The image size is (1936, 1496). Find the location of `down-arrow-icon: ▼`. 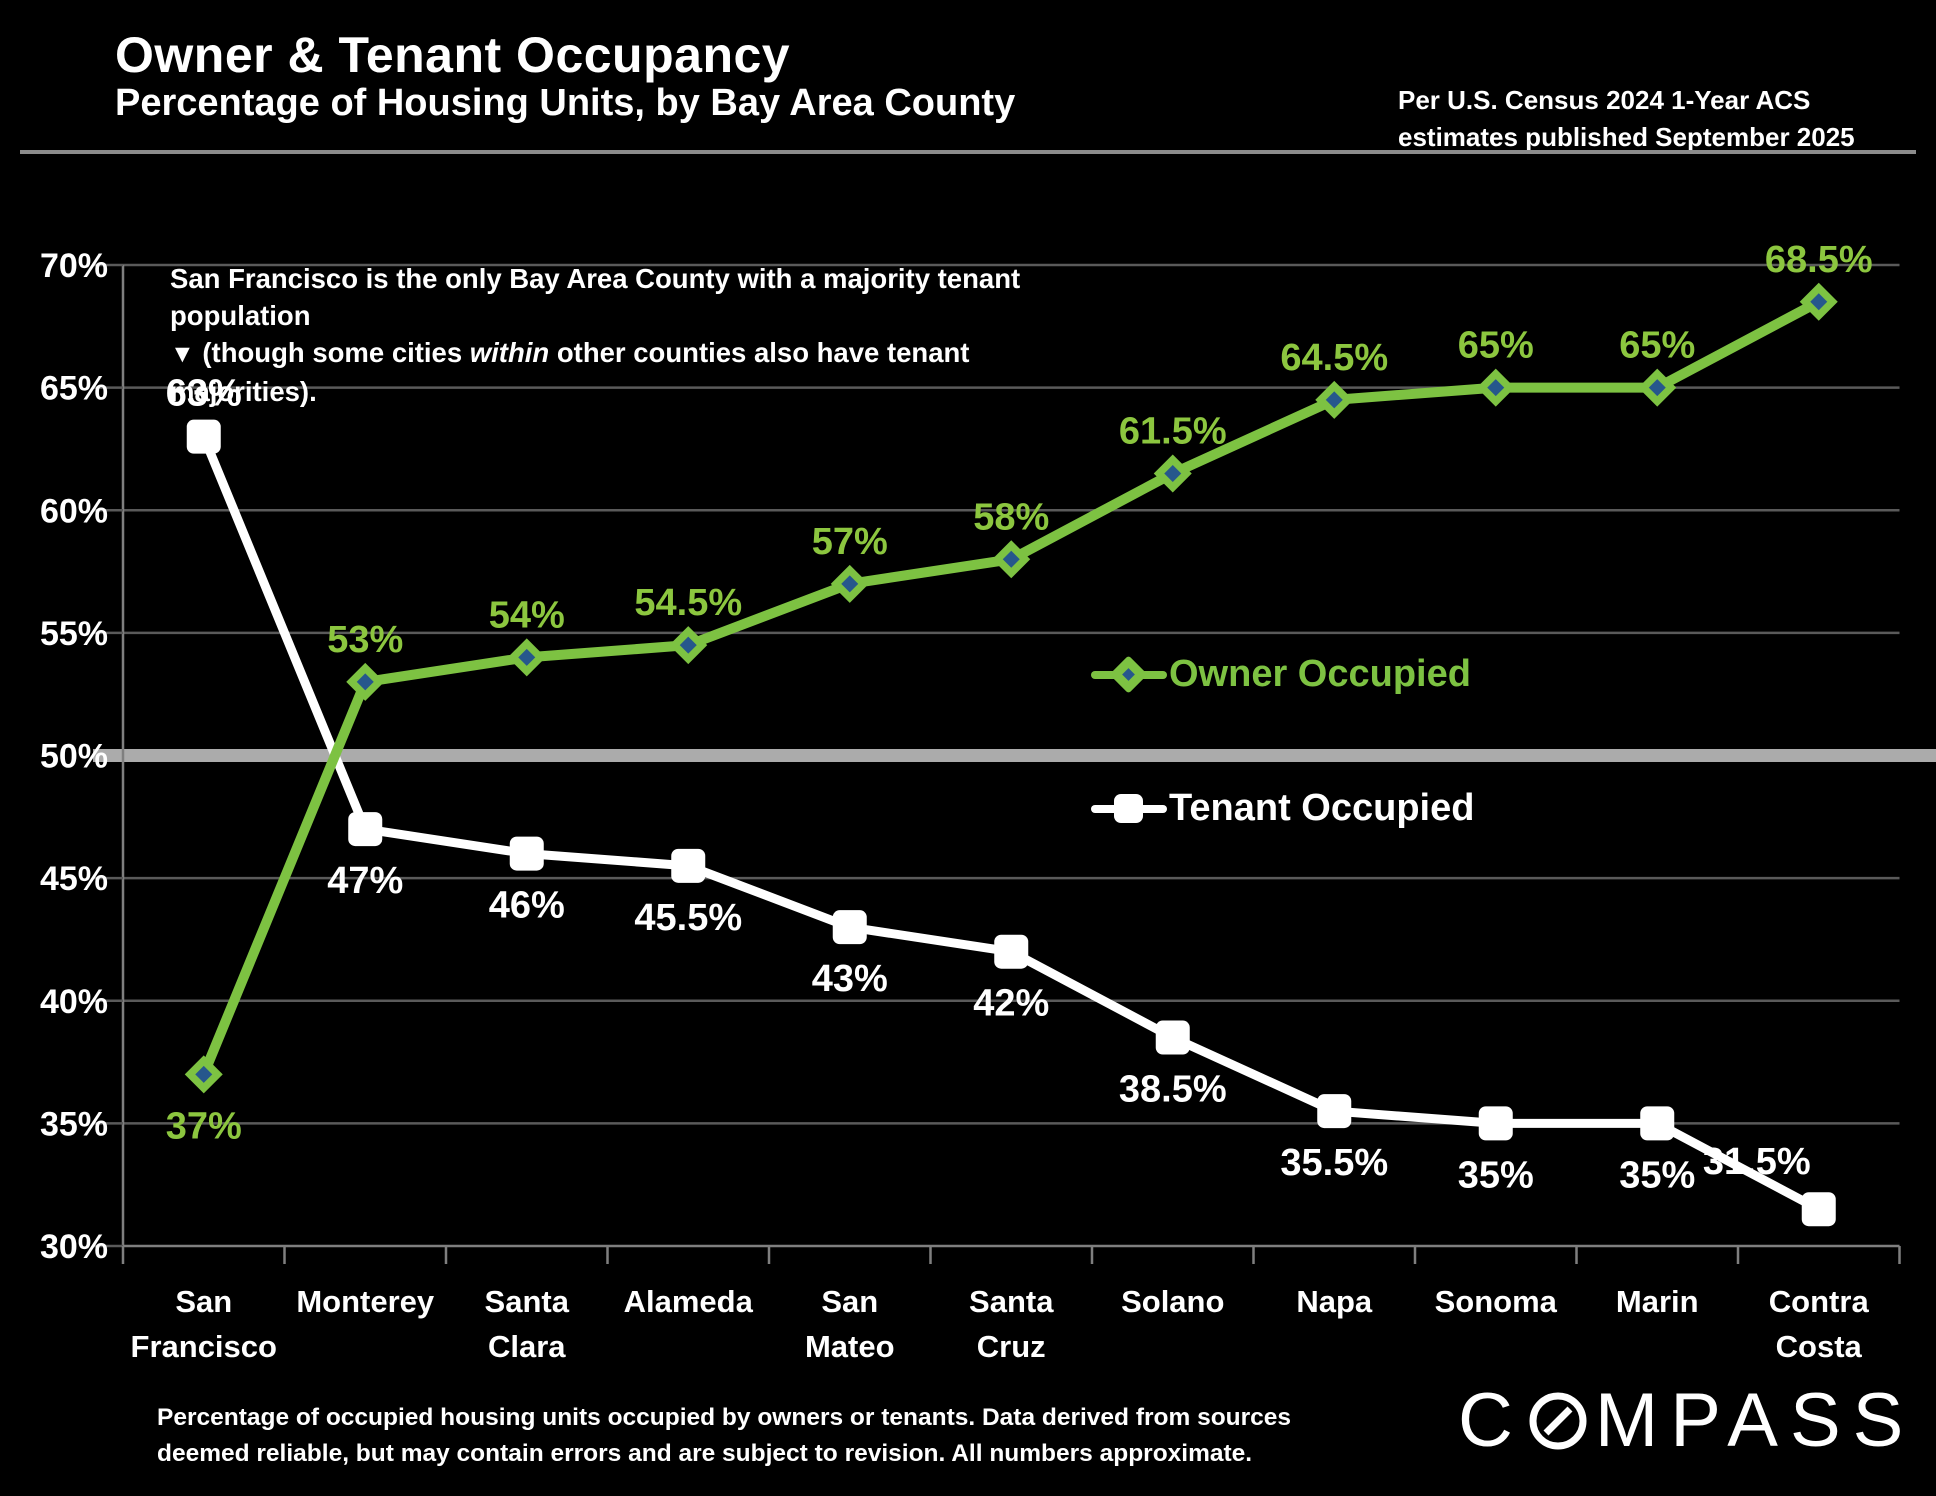

down-arrow-icon: ▼ is located at coordinates (182, 354).